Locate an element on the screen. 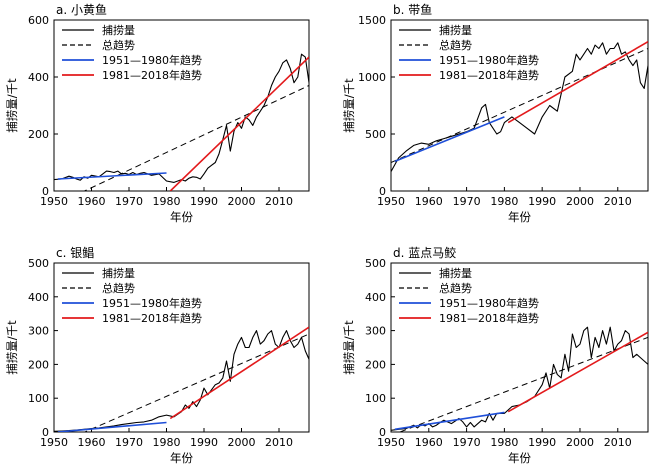 The height and width of the screenshot is (473, 650). chart1-ytick-label: 1000 is located at coordinates (372, 77).